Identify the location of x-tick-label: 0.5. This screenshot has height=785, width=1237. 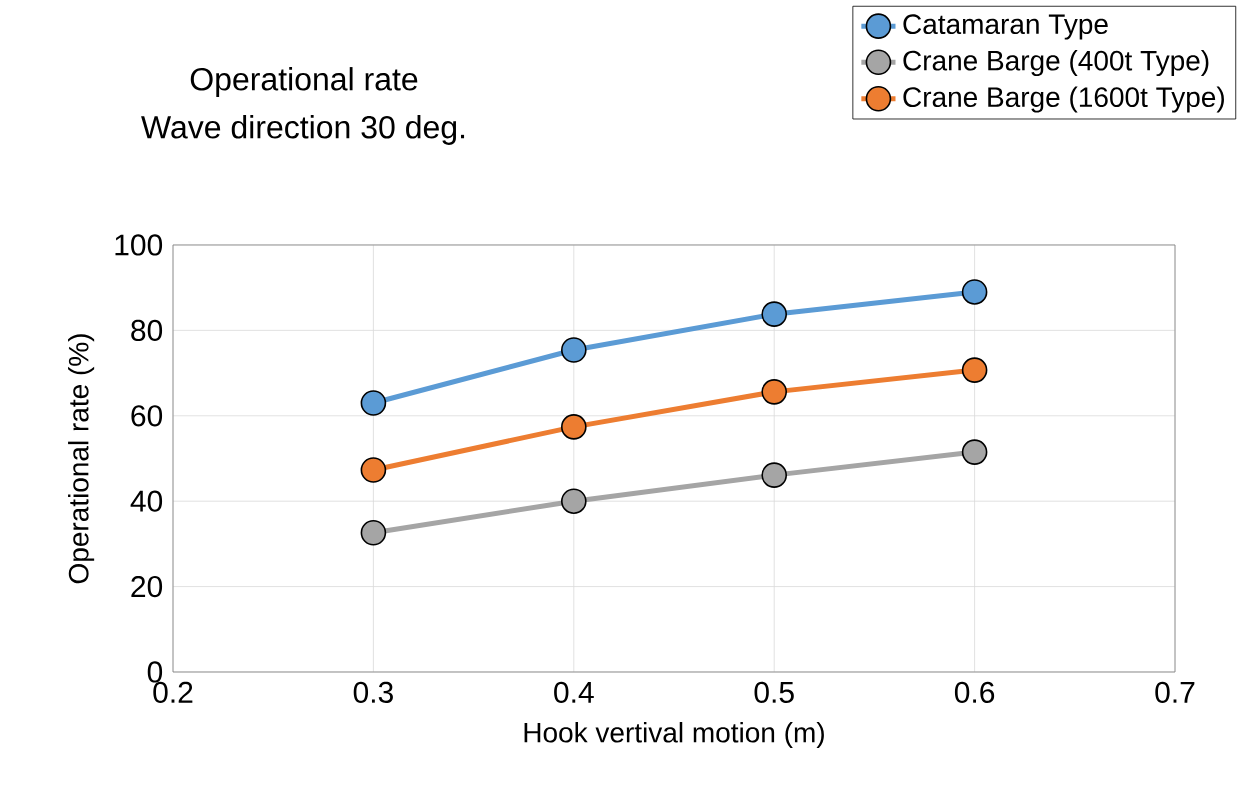
(774, 692).